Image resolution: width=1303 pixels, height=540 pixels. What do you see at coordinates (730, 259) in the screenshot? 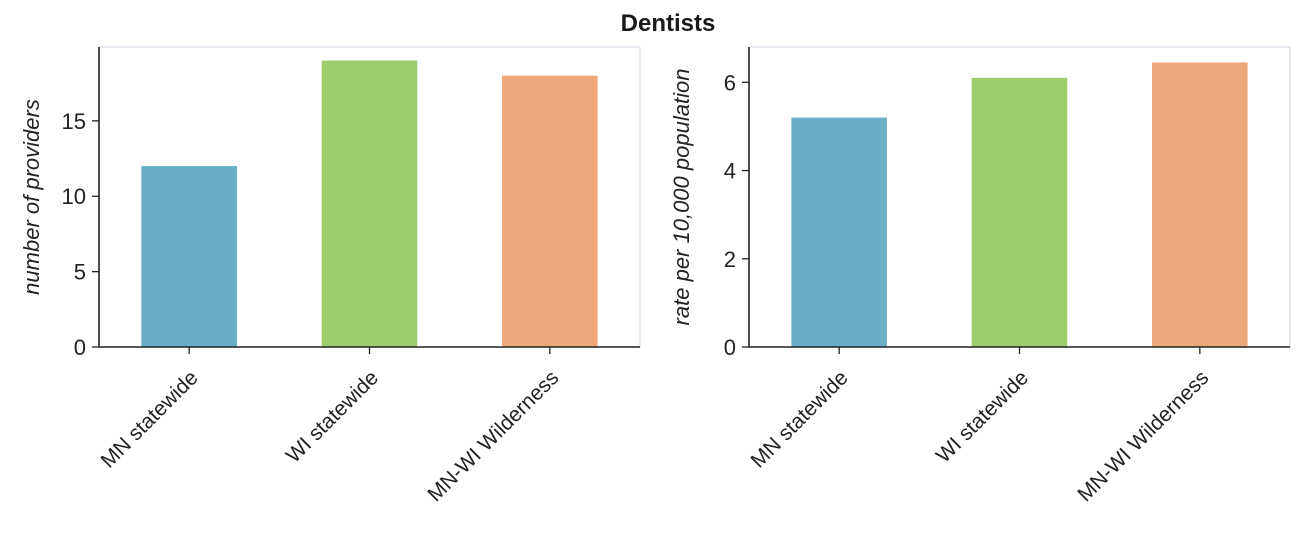
I see `y-tick-label: 2` at bounding box center [730, 259].